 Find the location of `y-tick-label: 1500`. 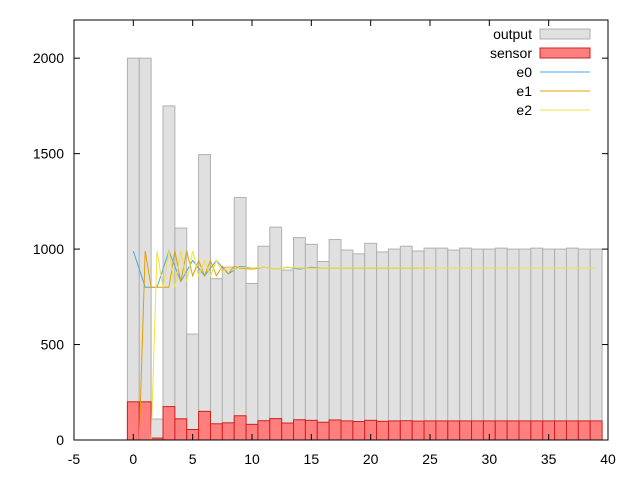

y-tick-label: 1500 is located at coordinates (48, 154).